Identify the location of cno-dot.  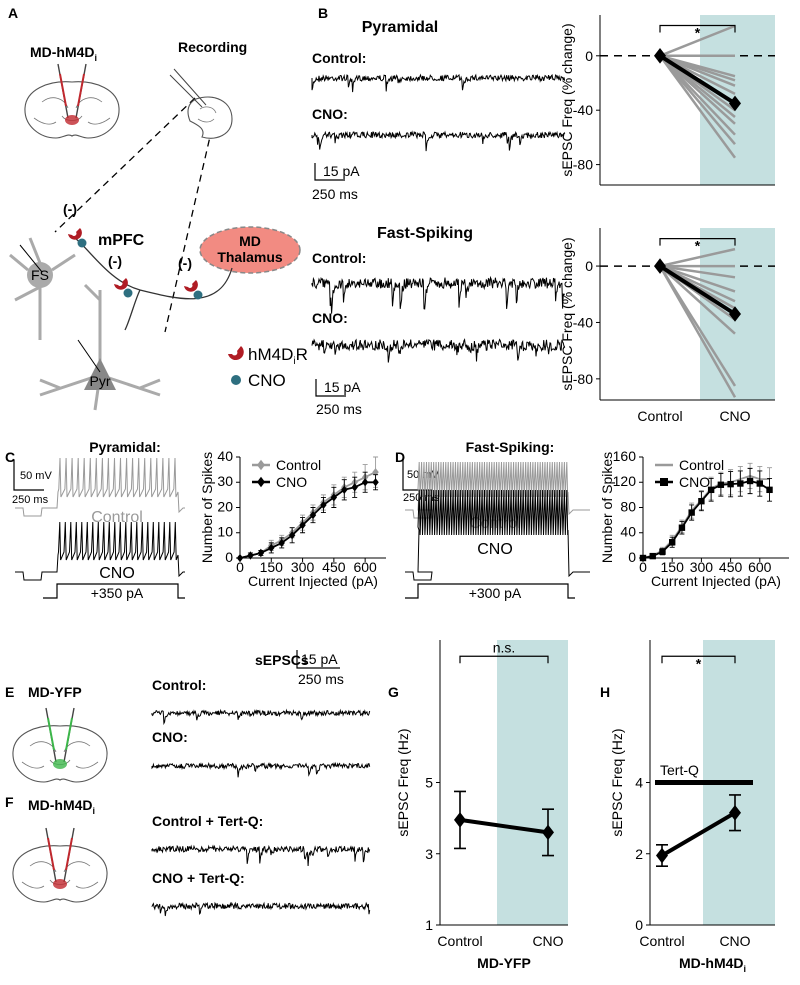
(198, 295).